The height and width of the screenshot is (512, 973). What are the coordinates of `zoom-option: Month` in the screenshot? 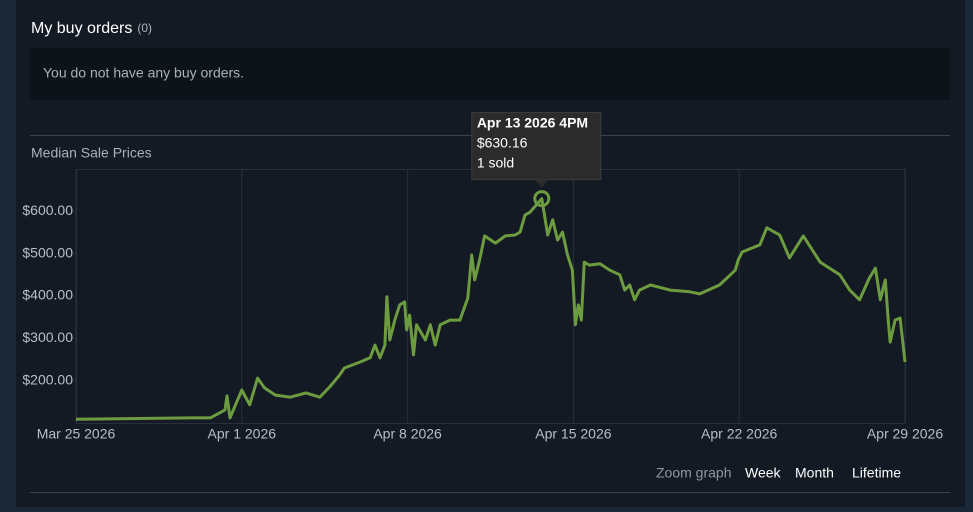 It's located at (814, 473).